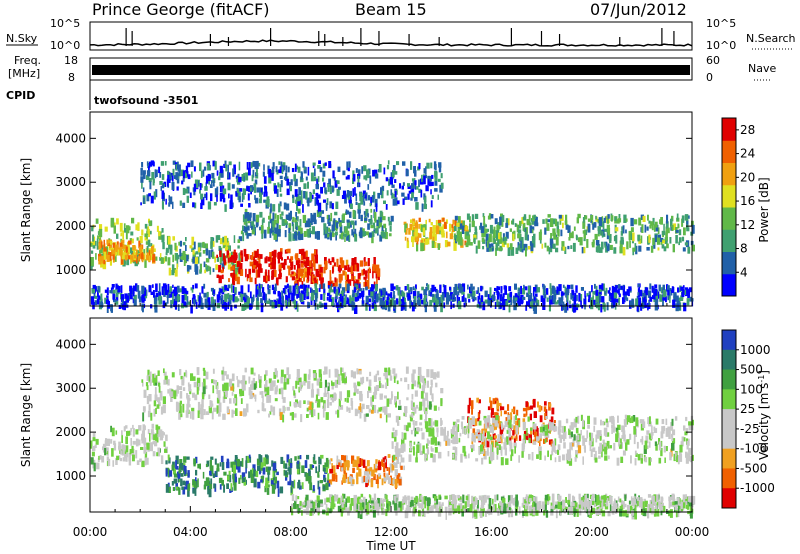 The image size is (800, 554). What do you see at coordinates (146, 100) in the screenshot?
I see `cpid-value: twofsound -3501` at bounding box center [146, 100].